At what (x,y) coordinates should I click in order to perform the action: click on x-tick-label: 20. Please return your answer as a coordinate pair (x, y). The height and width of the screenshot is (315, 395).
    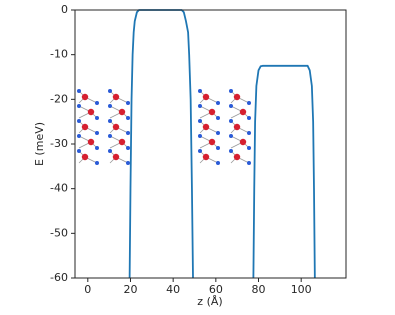
    Looking at the image, I should click on (130, 289).